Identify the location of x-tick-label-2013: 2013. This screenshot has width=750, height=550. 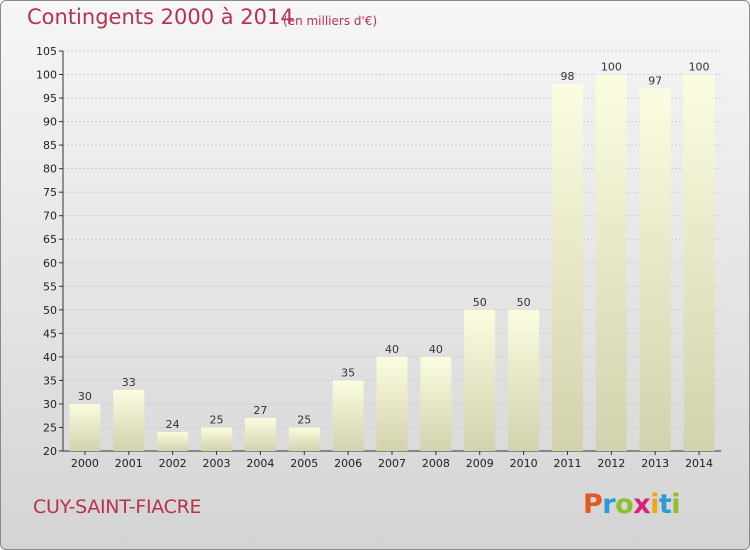
(655, 463).